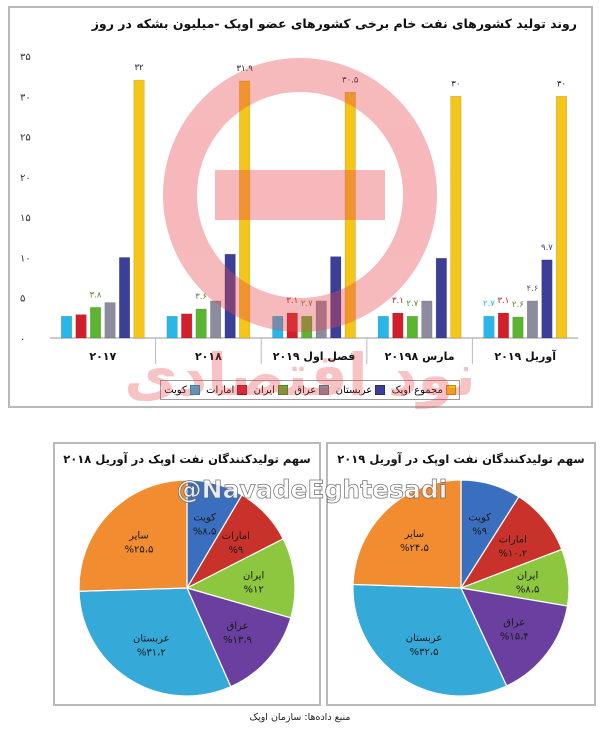 Image resolution: width=600 pixels, height=738 pixels. I want to click on legend-item: ایران, so click(271, 390).